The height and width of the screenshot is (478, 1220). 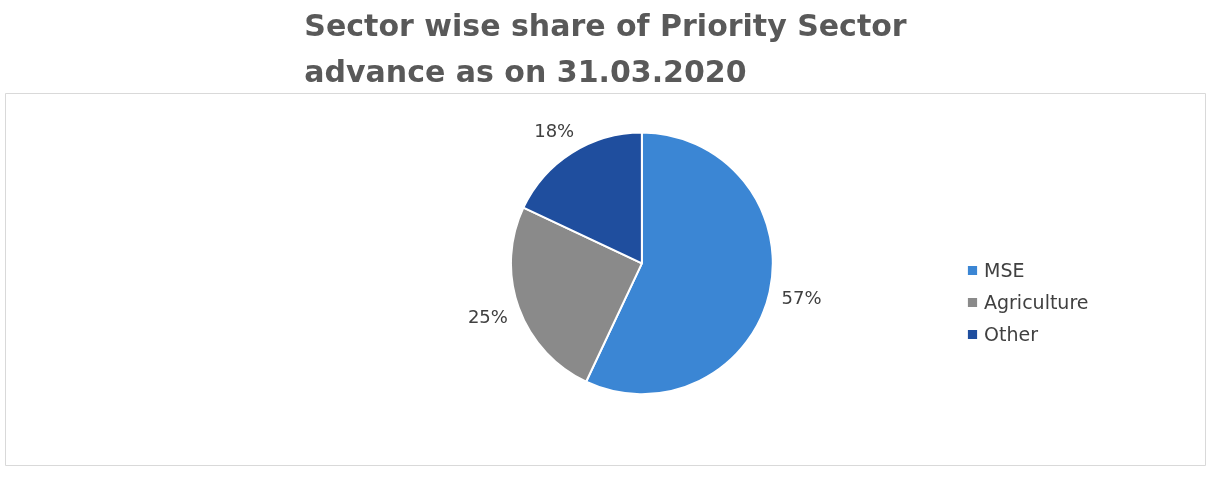 What do you see at coordinates (1036, 302) in the screenshot?
I see `legend-label: Agriculture` at bounding box center [1036, 302].